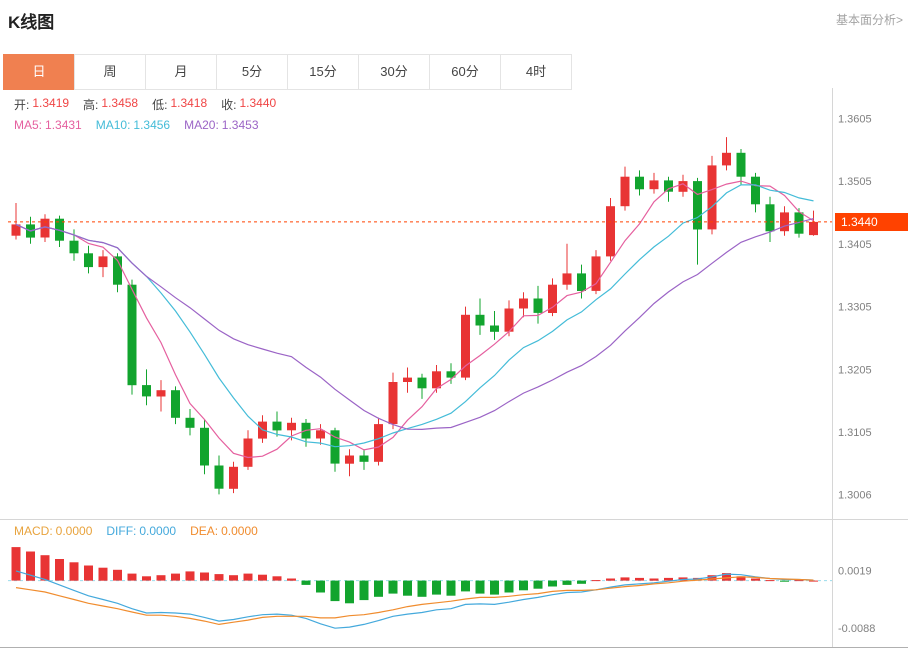 Image resolution: width=908 pixels, height=649 pixels. I want to click on diff-line, so click(414, 599).